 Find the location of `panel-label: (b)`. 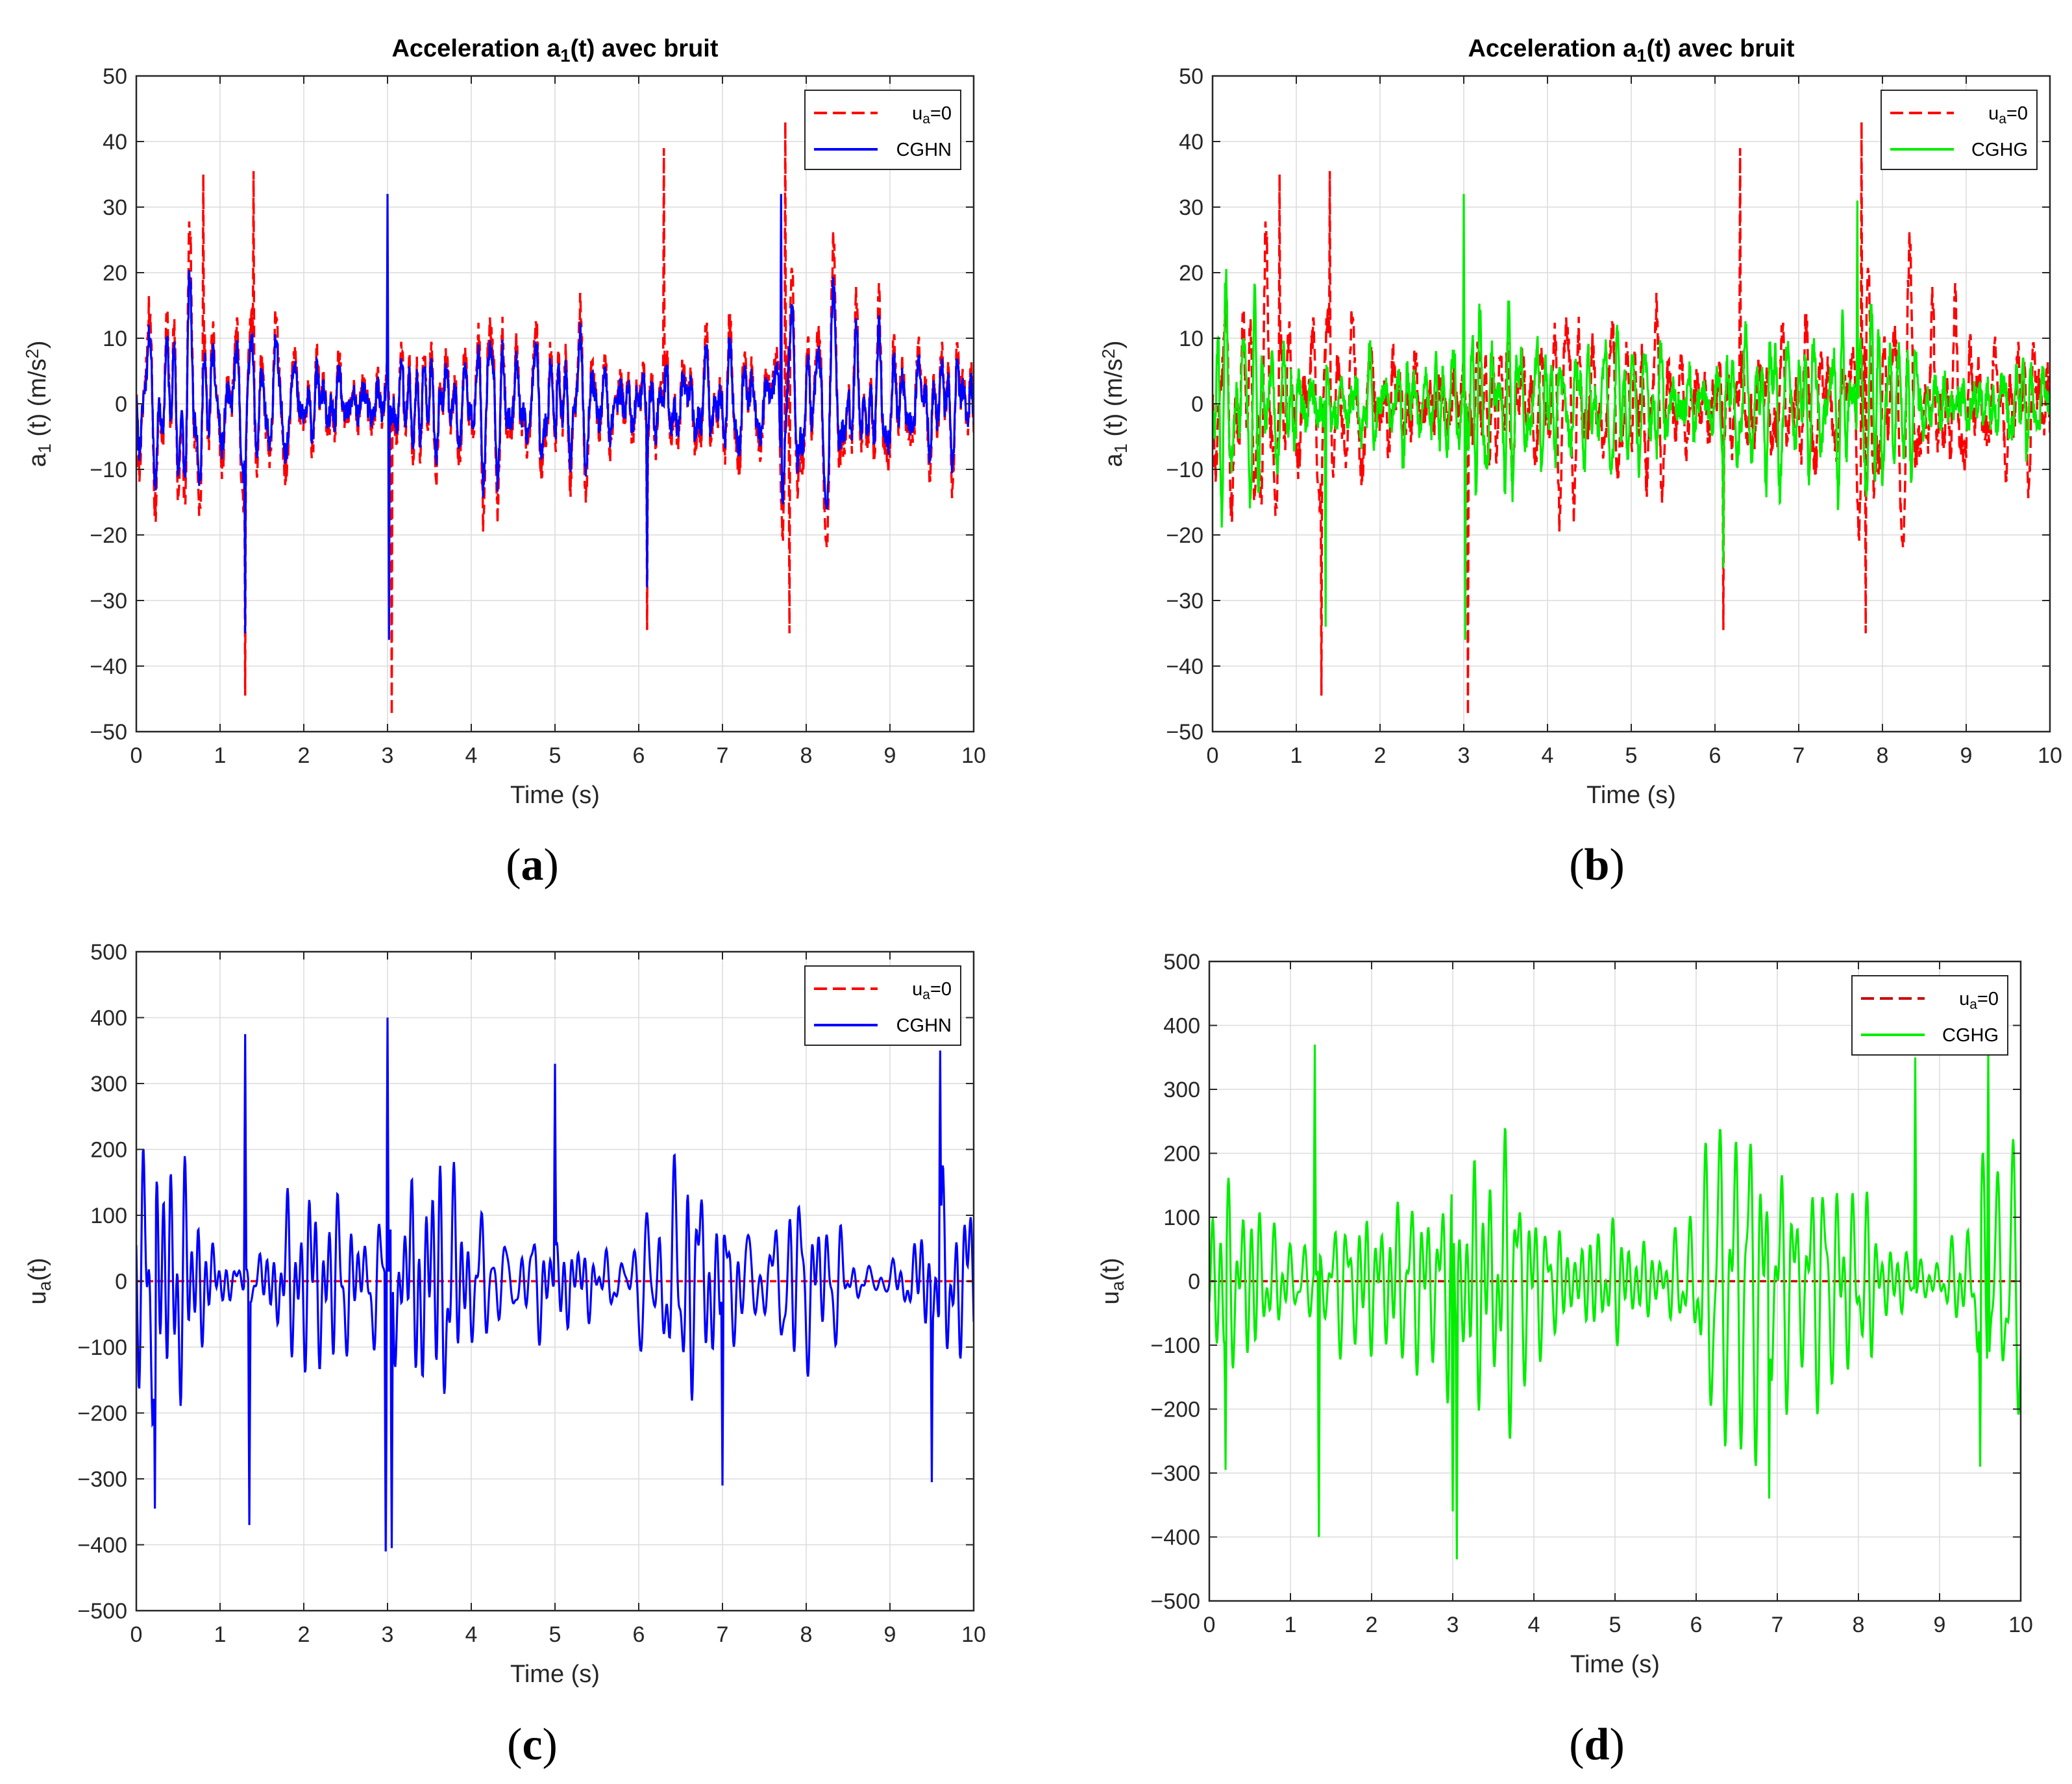

panel-label: (b) is located at coordinates (1597, 865).